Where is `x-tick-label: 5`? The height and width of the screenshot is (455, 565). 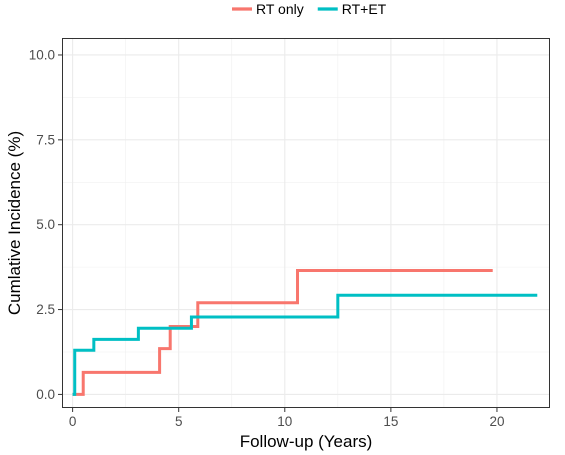
x-tick-label: 5 is located at coordinates (179, 421).